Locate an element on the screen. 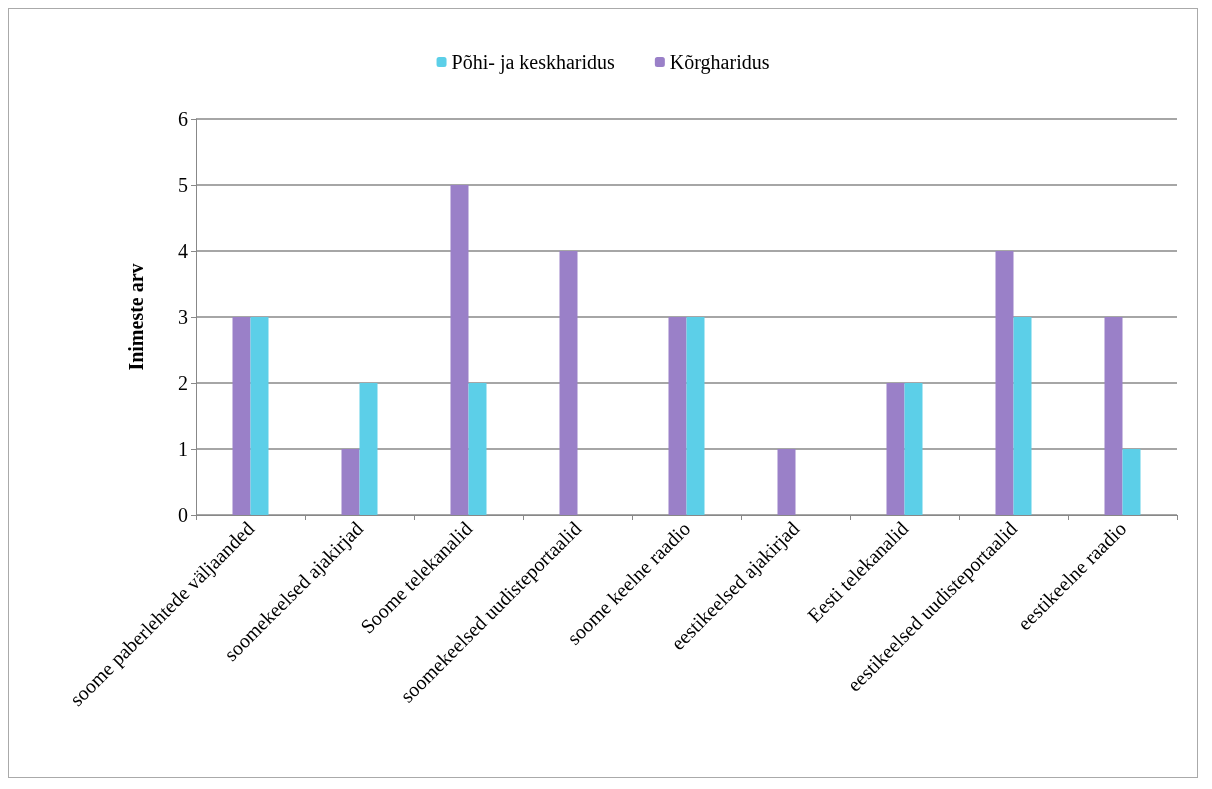 This screenshot has width=1212, height=789. y-tick-label: 4 is located at coordinates (183, 251).